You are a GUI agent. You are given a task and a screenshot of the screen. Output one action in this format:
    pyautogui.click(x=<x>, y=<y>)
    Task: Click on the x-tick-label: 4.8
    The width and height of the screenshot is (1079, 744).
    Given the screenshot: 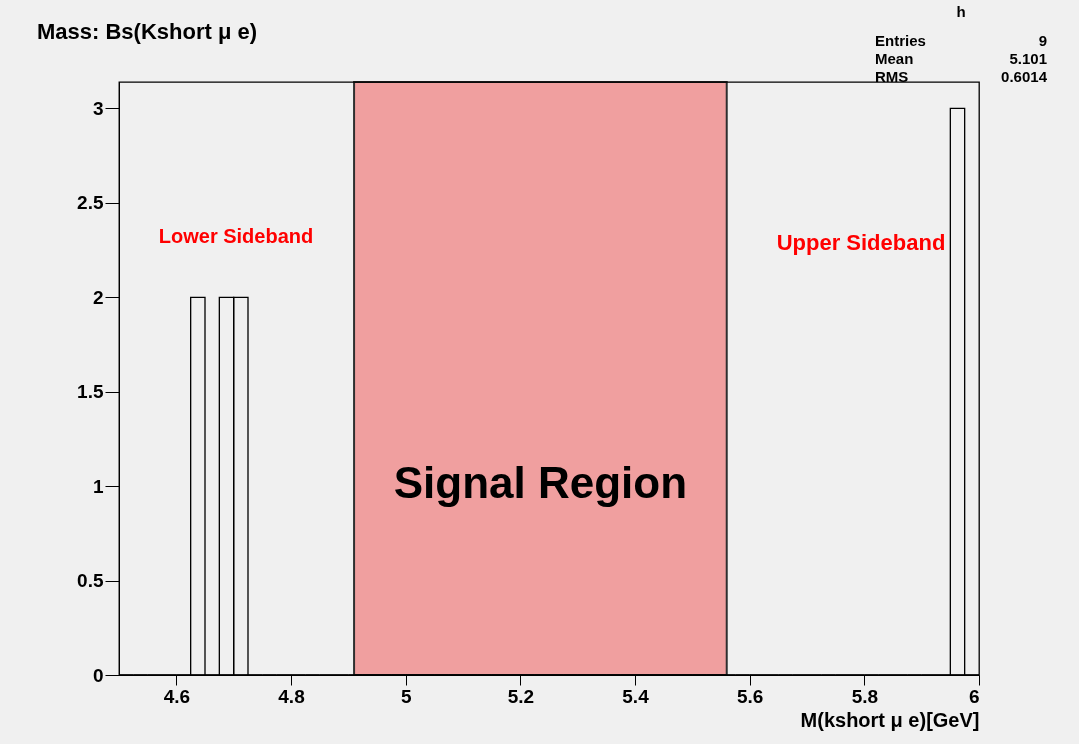 What is the action you would take?
    pyautogui.click(x=291, y=696)
    